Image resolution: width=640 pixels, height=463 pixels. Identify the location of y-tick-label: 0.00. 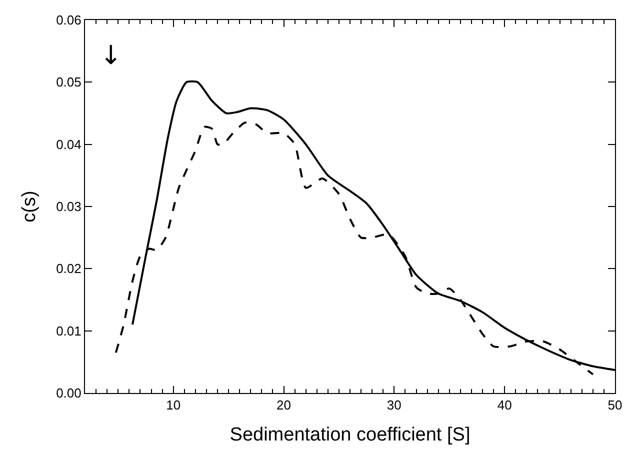
(69, 393).